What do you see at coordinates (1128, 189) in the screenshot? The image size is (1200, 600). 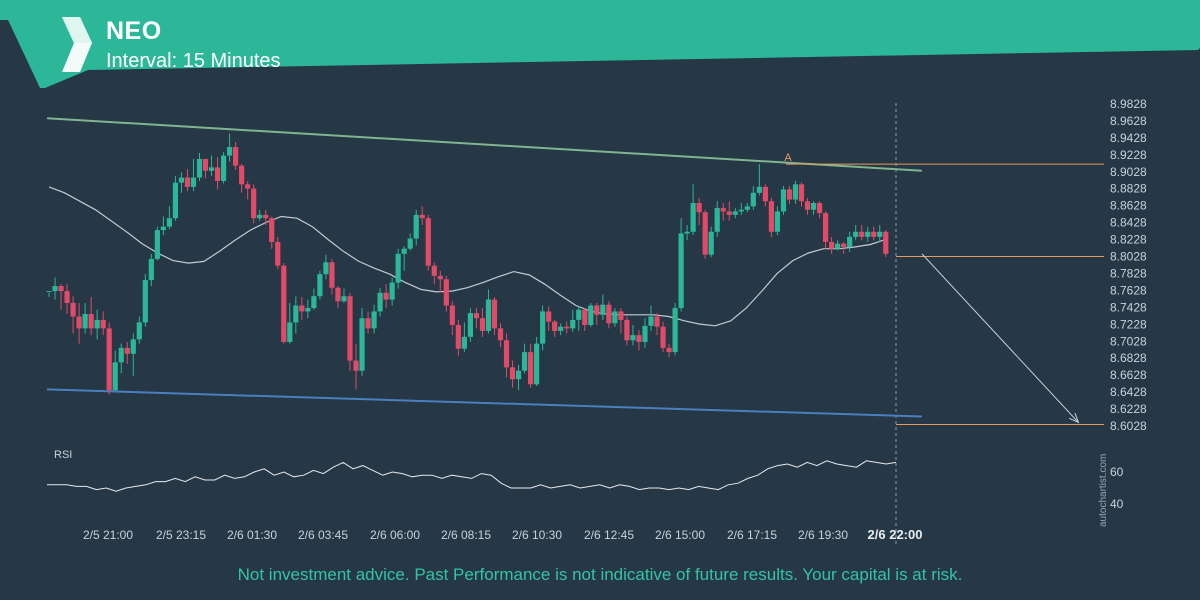 I see `price-tick-label: 8.8828` at bounding box center [1128, 189].